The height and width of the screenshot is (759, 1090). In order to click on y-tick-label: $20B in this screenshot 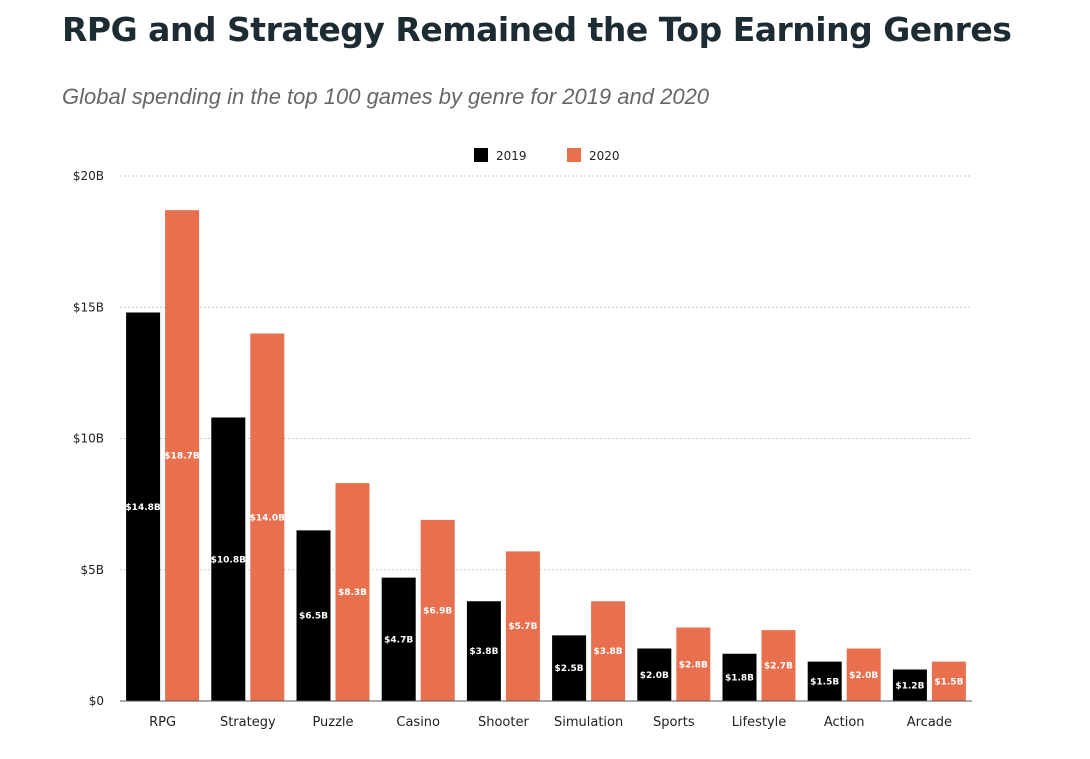, I will do `click(88, 176)`.